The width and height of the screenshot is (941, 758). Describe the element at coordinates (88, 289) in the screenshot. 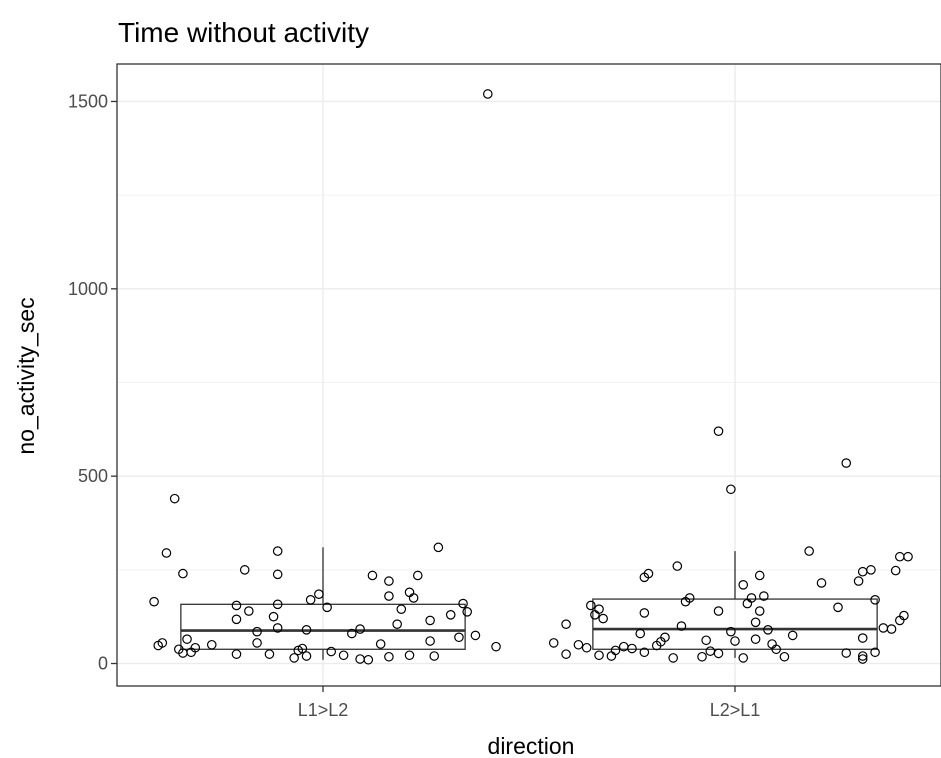

I see `y-tick-label: 1000` at that location.